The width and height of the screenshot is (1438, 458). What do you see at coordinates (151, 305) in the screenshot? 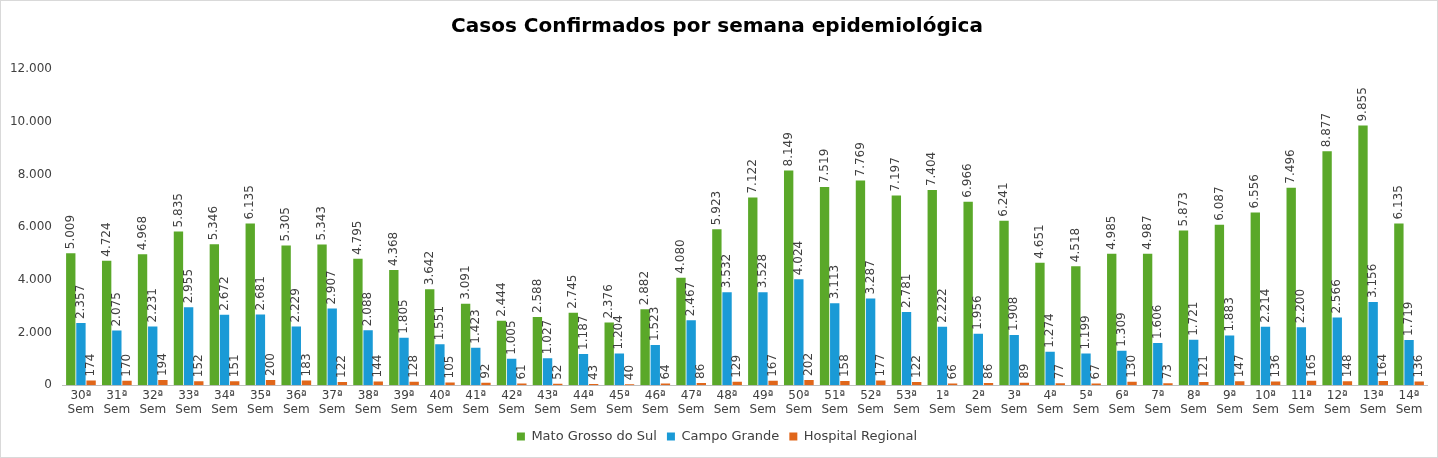
I see `data-label: 2.231` at bounding box center [151, 305].